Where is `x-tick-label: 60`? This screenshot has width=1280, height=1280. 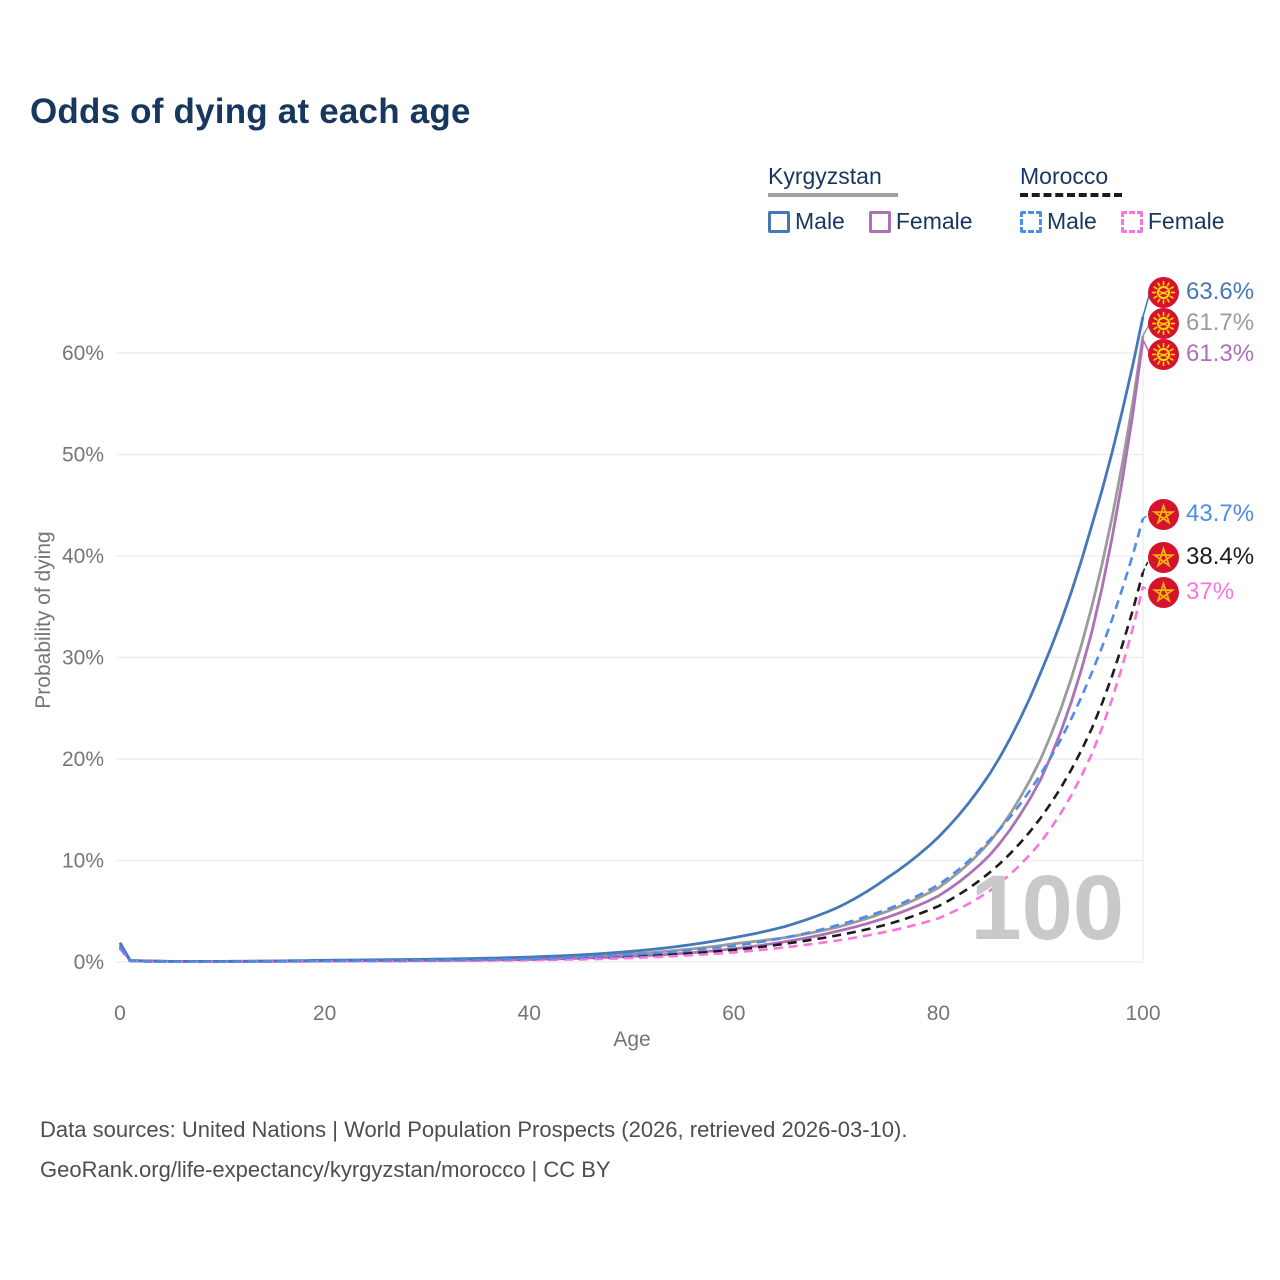 x-tick-label: 60 is located at coordinates (733, 1013).